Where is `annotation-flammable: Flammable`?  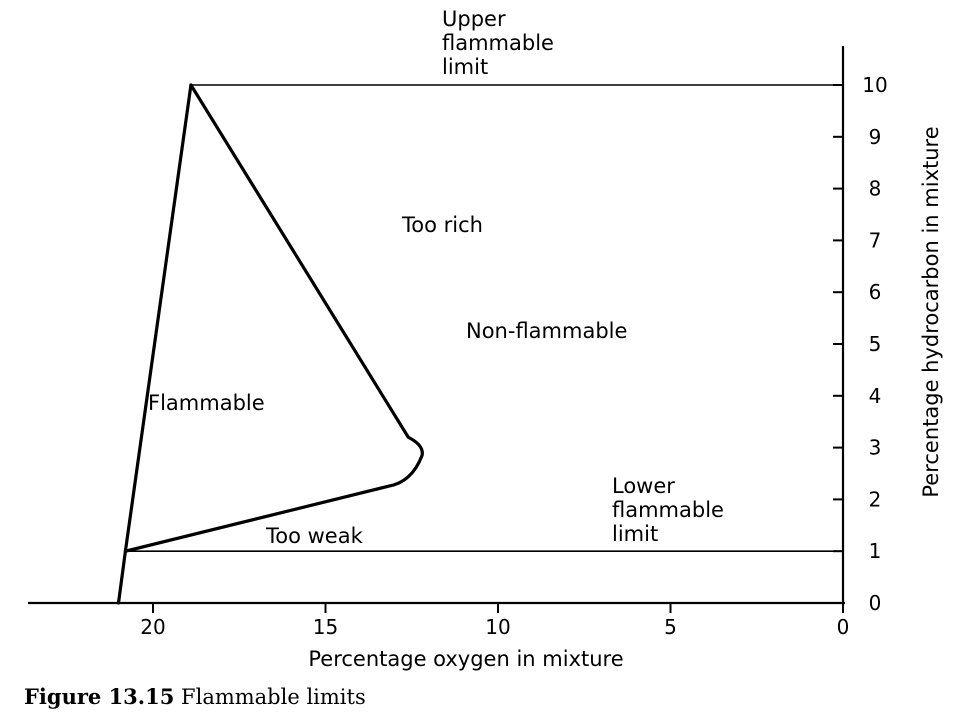 annotation-flammable: Flammable is located at coordinates (206, 403).